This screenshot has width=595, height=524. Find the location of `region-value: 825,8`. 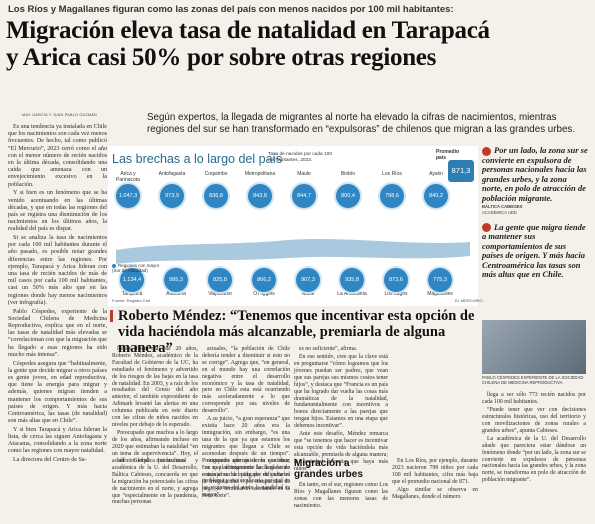

region-value: 825,8 is located at coordinates (220, 280).